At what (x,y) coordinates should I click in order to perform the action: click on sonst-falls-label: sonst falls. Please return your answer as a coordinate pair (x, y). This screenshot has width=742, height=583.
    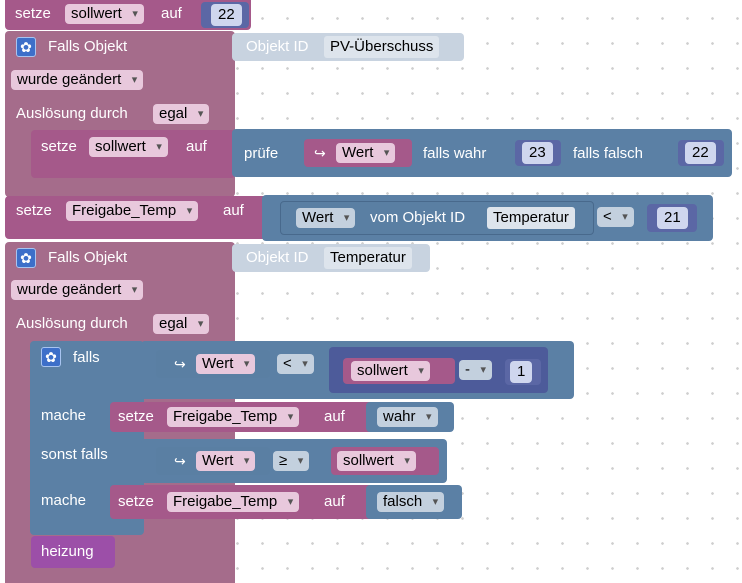
    Looking at the image, I should click on (74, 454).